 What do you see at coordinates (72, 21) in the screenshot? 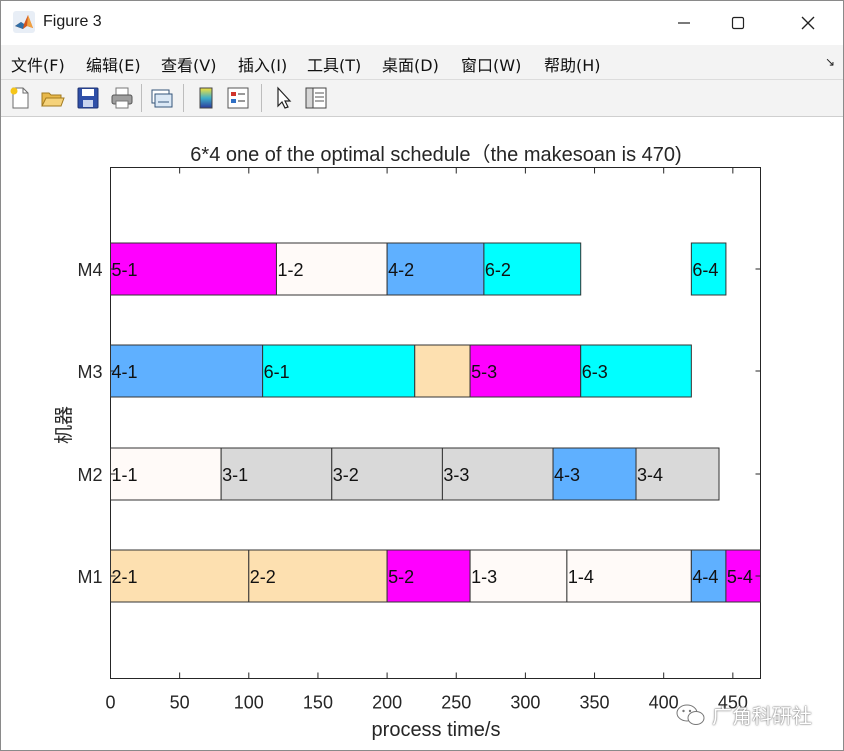
I see `window-title: Figure 3` at bounding box center [72, 21].